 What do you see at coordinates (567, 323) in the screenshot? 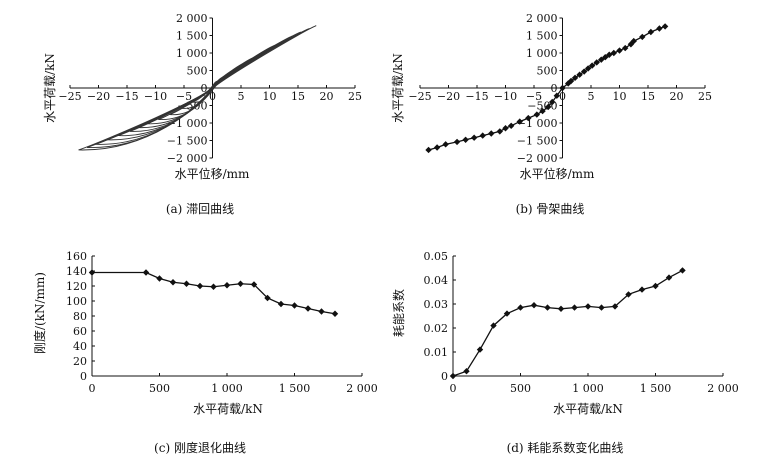
I see `series-line` at bounding box center [567, 323].